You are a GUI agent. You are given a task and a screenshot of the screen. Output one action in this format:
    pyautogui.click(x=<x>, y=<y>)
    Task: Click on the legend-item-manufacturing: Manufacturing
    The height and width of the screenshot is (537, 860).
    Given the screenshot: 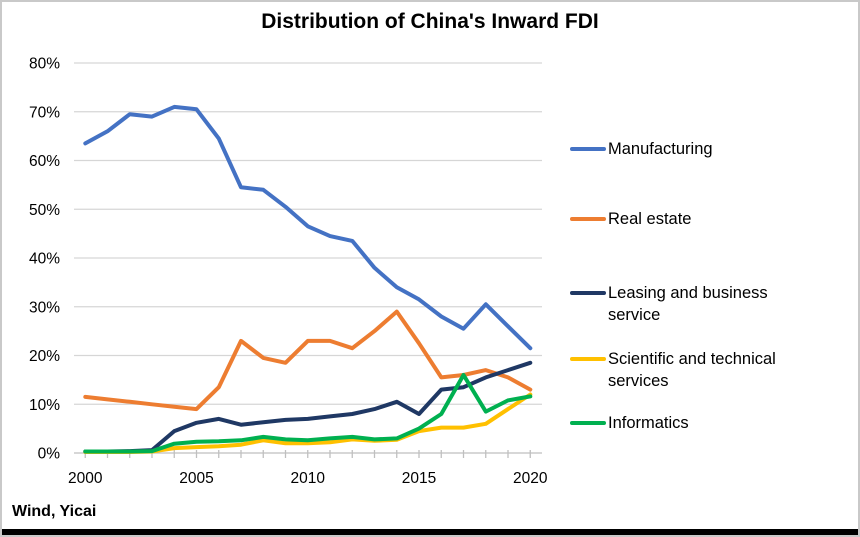 What is the action you would take?
    pyautogui.click(x=641, y=149)
    